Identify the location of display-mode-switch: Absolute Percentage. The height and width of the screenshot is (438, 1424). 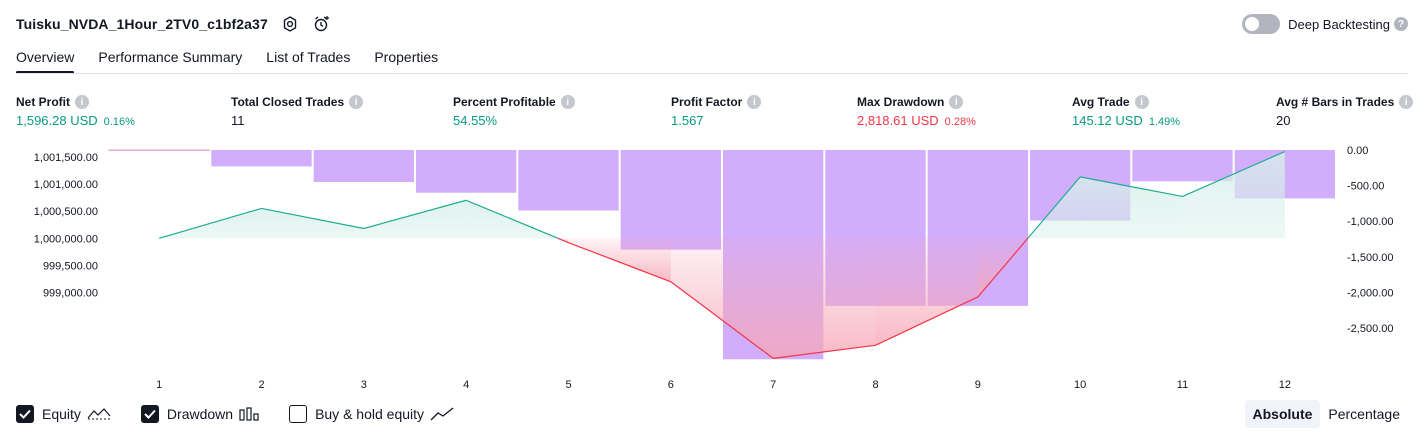
(1326, 414).